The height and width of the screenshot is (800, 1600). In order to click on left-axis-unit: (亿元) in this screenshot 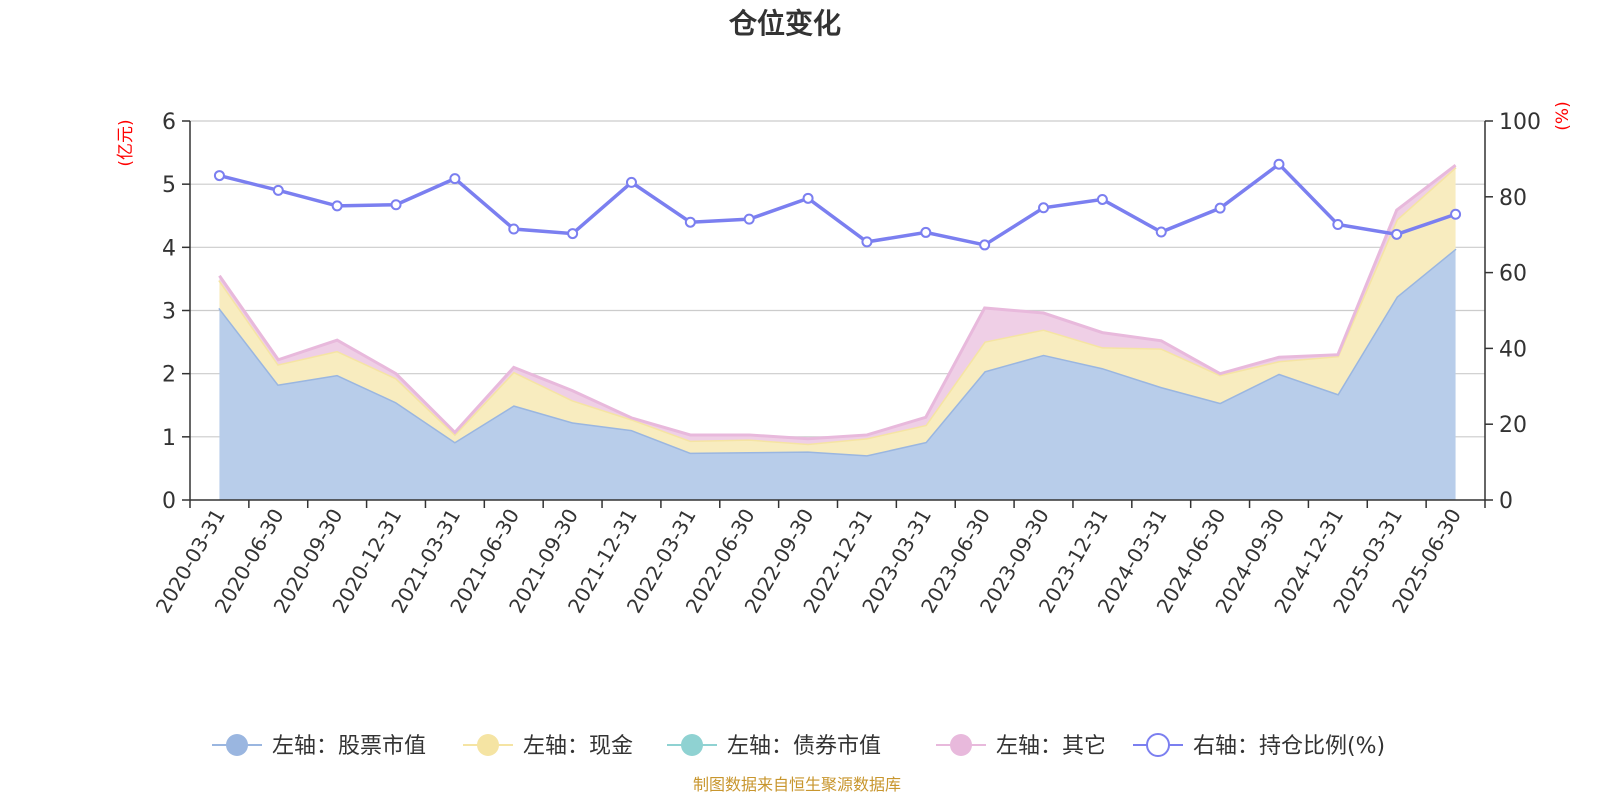, I will do `click(126, 142)`.